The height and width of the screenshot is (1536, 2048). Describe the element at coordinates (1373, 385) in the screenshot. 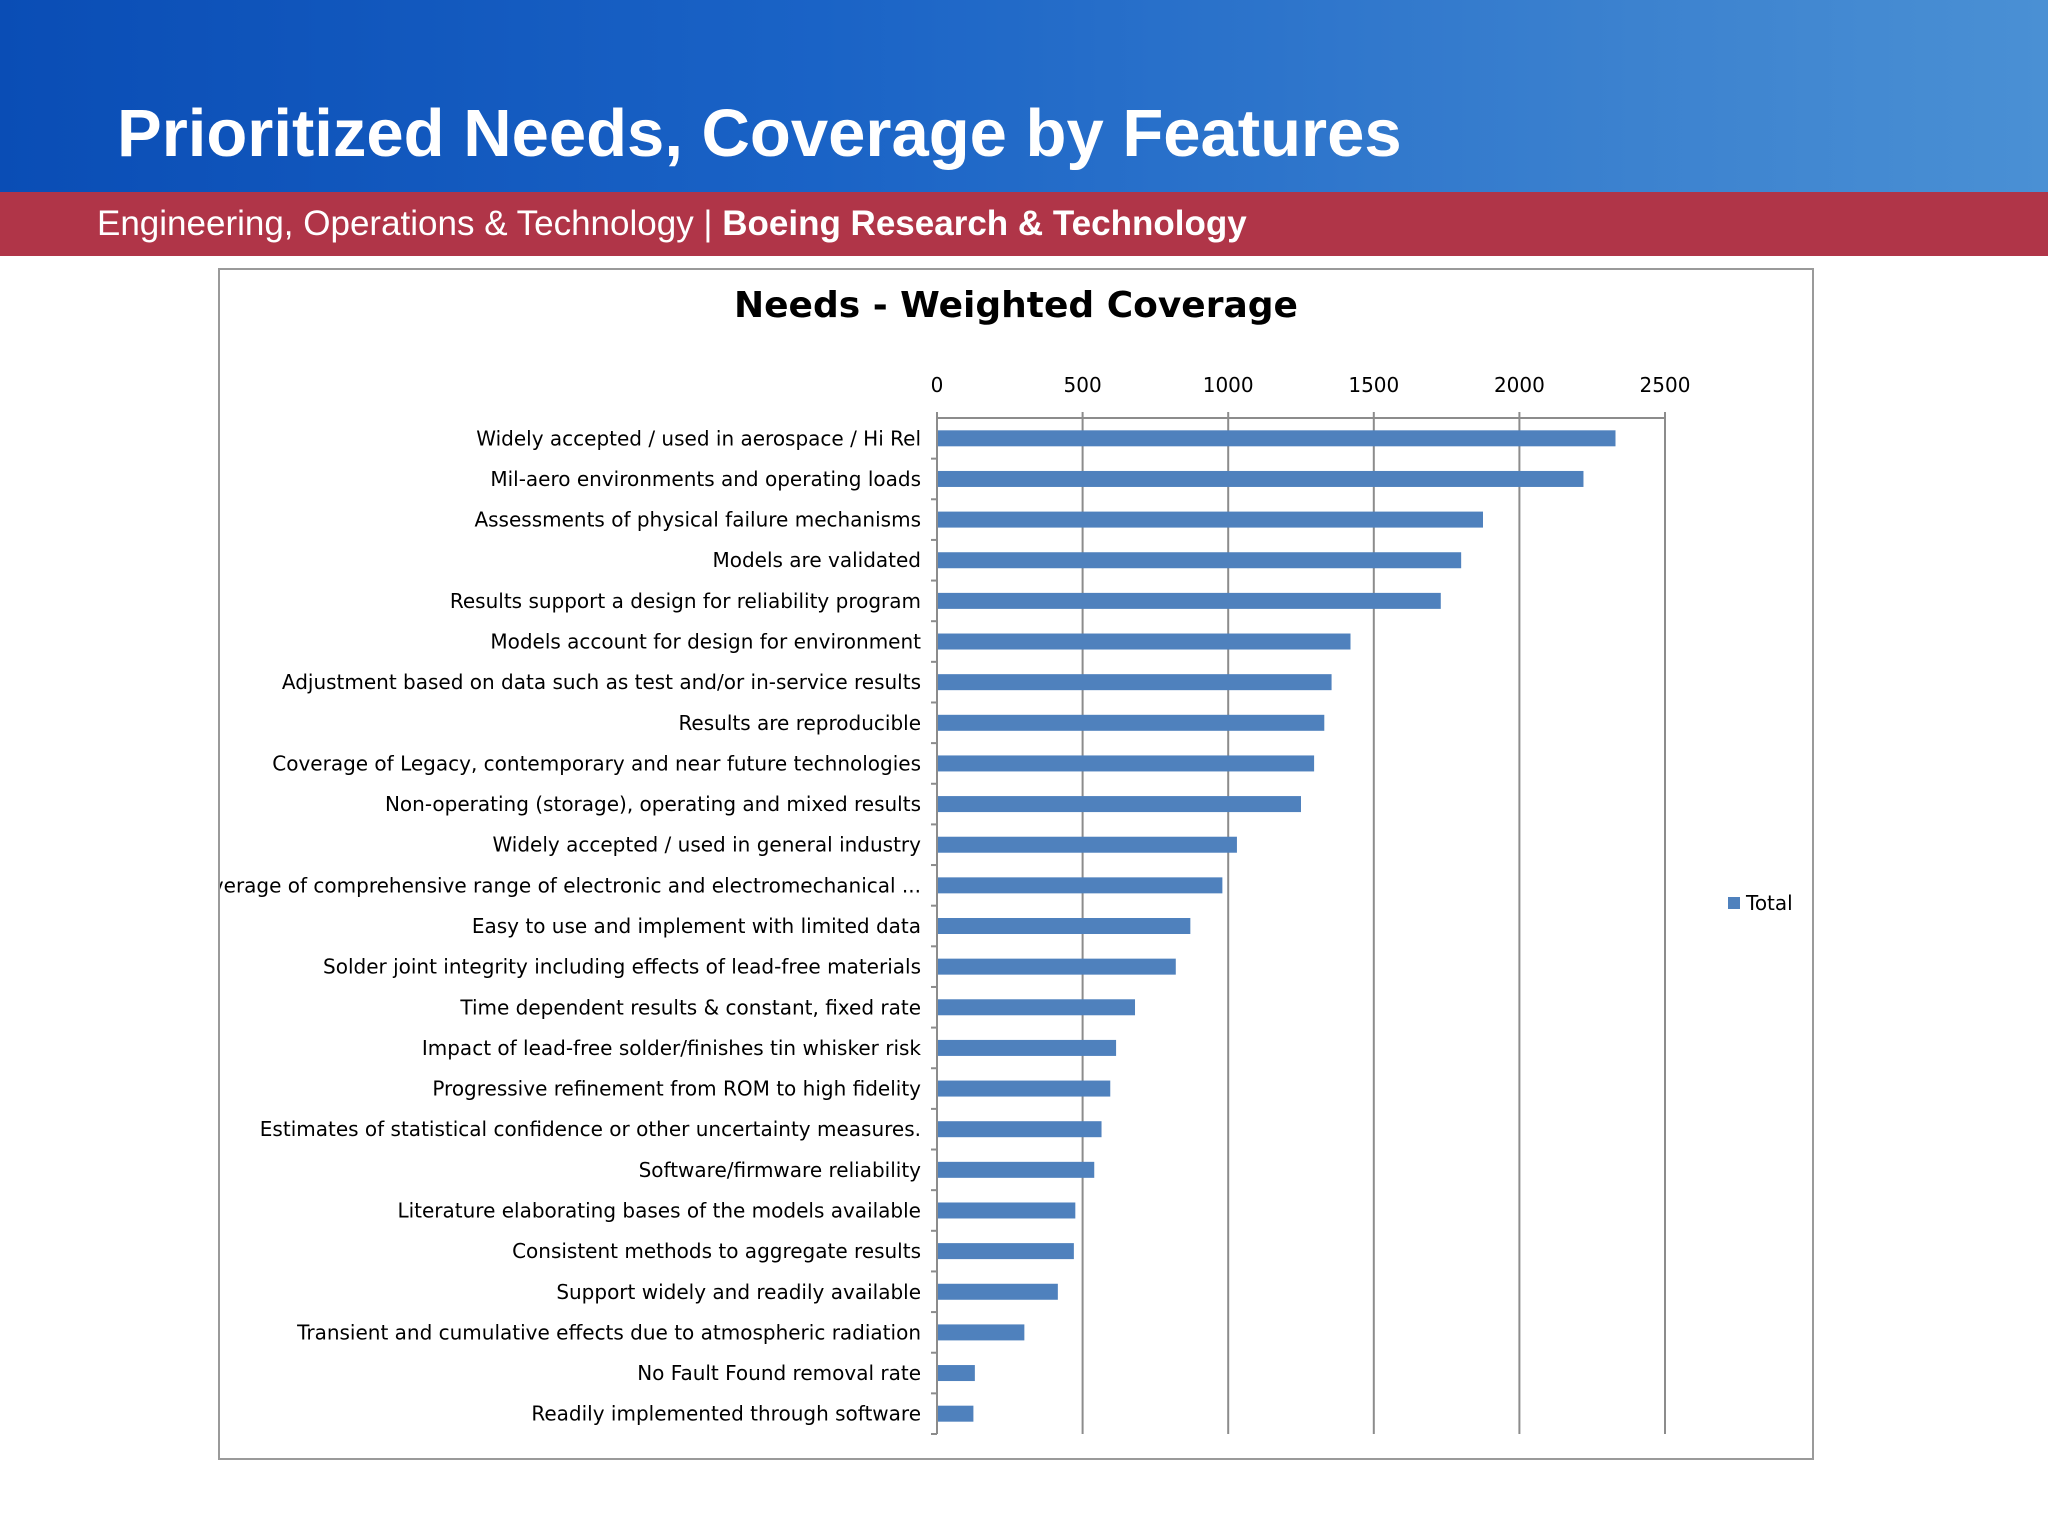

I see `x-tick-label: 1500` at that location.